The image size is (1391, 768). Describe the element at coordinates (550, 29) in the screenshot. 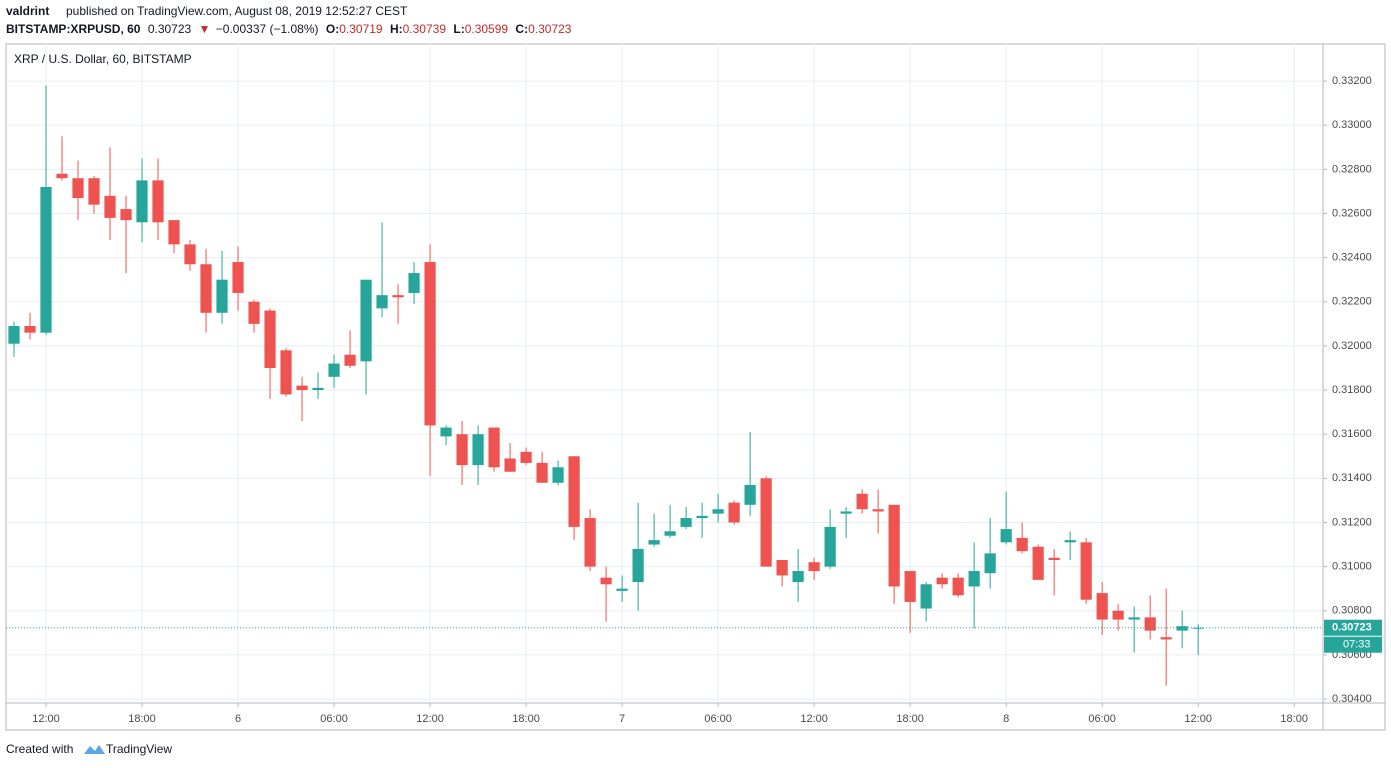

I see `close: 0.30723` at that location.